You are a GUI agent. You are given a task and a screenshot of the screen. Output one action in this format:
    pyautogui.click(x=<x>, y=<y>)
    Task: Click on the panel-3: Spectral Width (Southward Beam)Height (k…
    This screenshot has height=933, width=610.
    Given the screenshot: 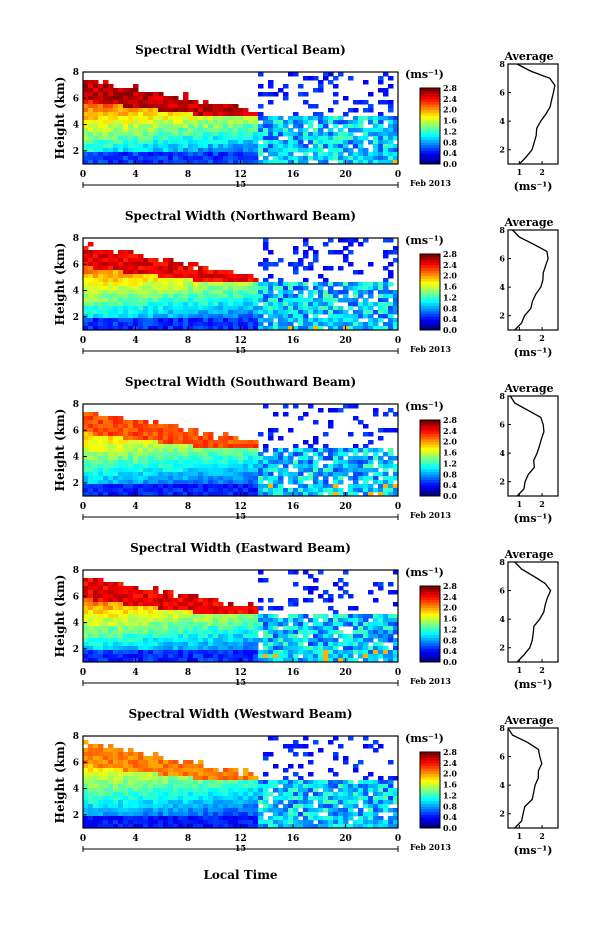 What is the action you would take?
    pyautogui.click(x=305, y=450)
    